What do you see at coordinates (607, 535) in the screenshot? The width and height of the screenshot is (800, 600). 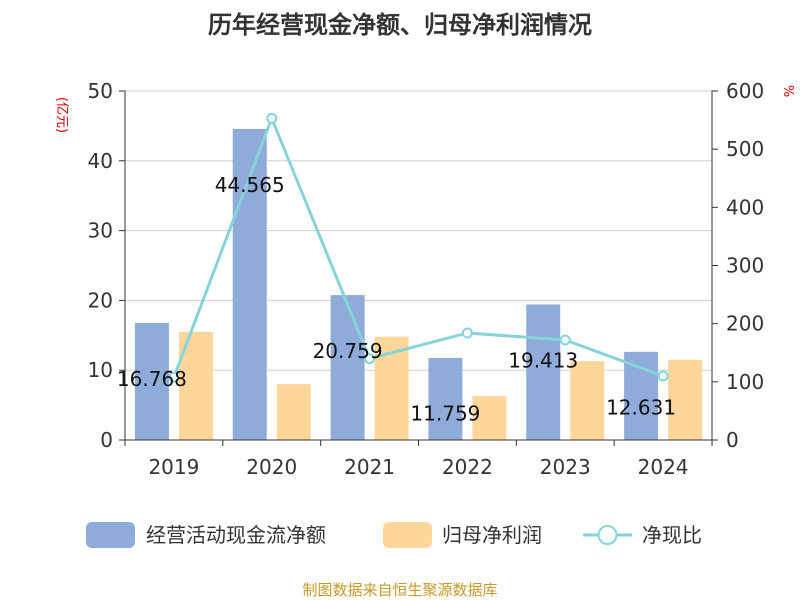 I see `legend-swatch-ratio-marker` at bounding box center [607, 535].